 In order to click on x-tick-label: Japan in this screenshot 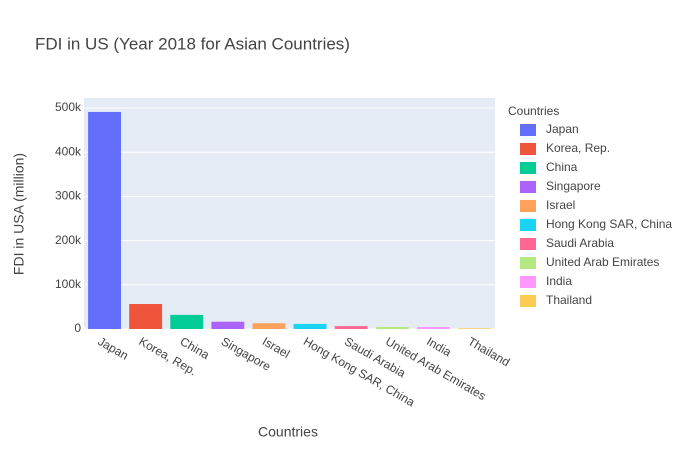, I will do `click(112, 348)`.